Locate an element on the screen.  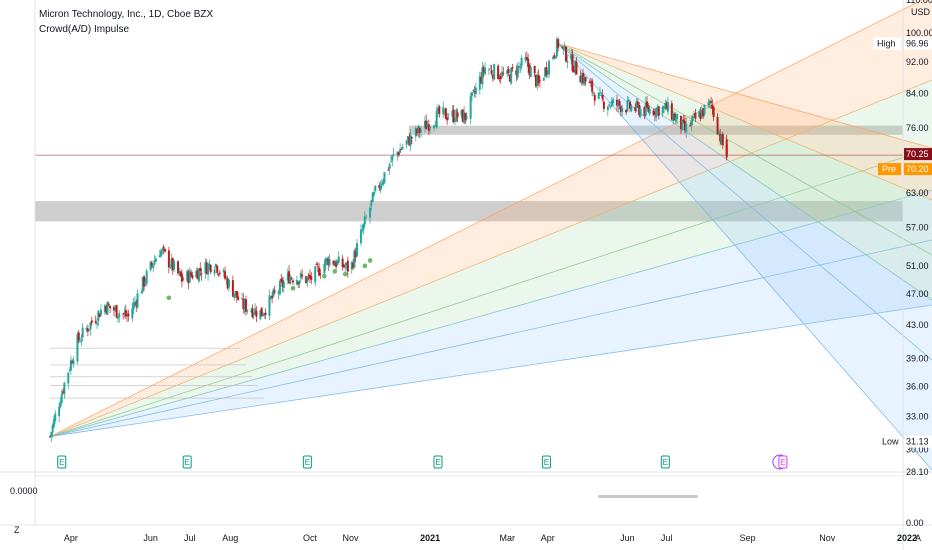
support-zone-upper is located at coordinates (655, 130).